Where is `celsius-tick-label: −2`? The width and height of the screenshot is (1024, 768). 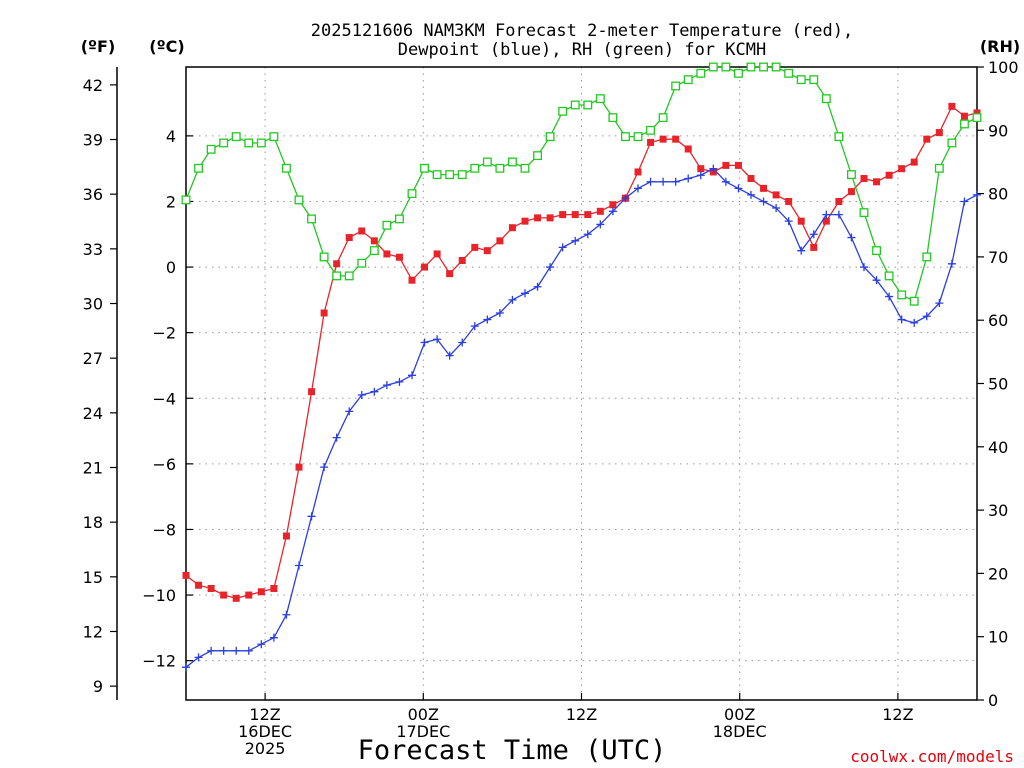
celsius-tick-label: −2 is located at coordinates (164, 333).